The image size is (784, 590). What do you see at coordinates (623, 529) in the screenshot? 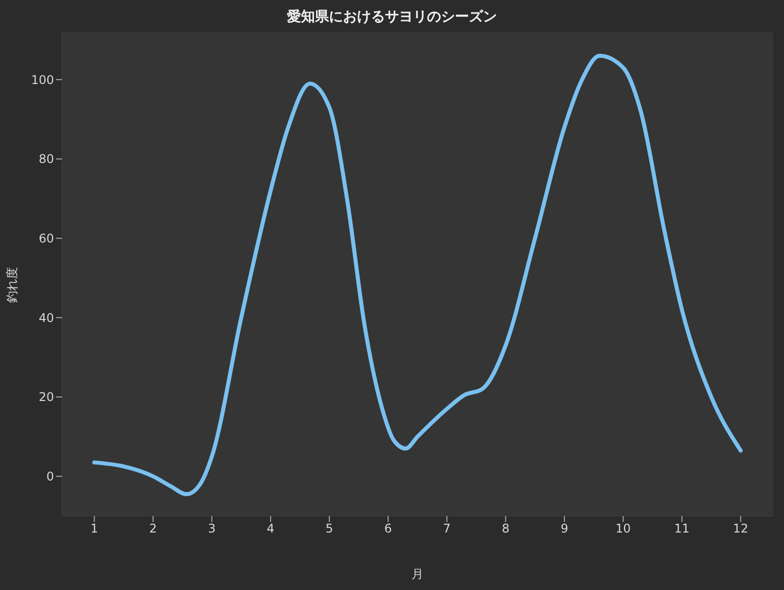
I see `x-tick-label: 10` at bounding box center [623, 529].